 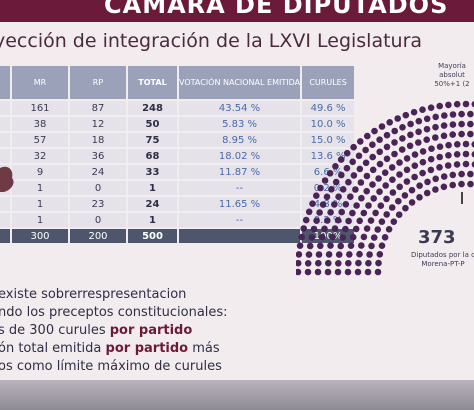 What do you see at coordinates (240, 156) in the screenshot?
I see `votacion-cell: 18.02 %` at bounding box center [240, 156].